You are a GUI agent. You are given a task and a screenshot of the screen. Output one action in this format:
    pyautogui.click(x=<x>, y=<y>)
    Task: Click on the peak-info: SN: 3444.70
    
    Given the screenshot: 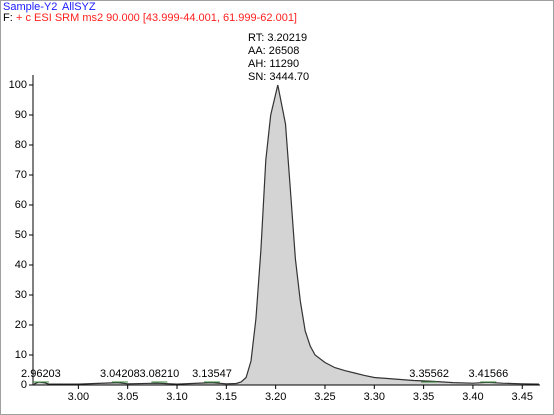 What is the action you would take?
    pyautogui.click(x=278, y=77)
    